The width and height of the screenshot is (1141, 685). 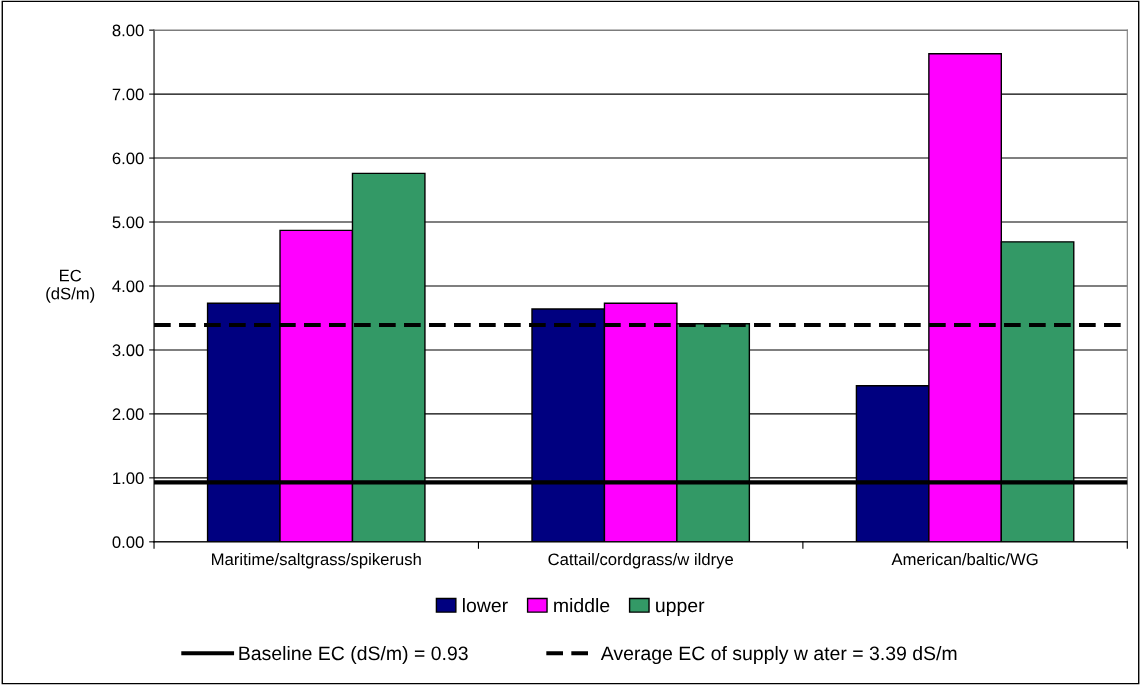 I want to click on legend-label: lower, so click(x=485, y=605).